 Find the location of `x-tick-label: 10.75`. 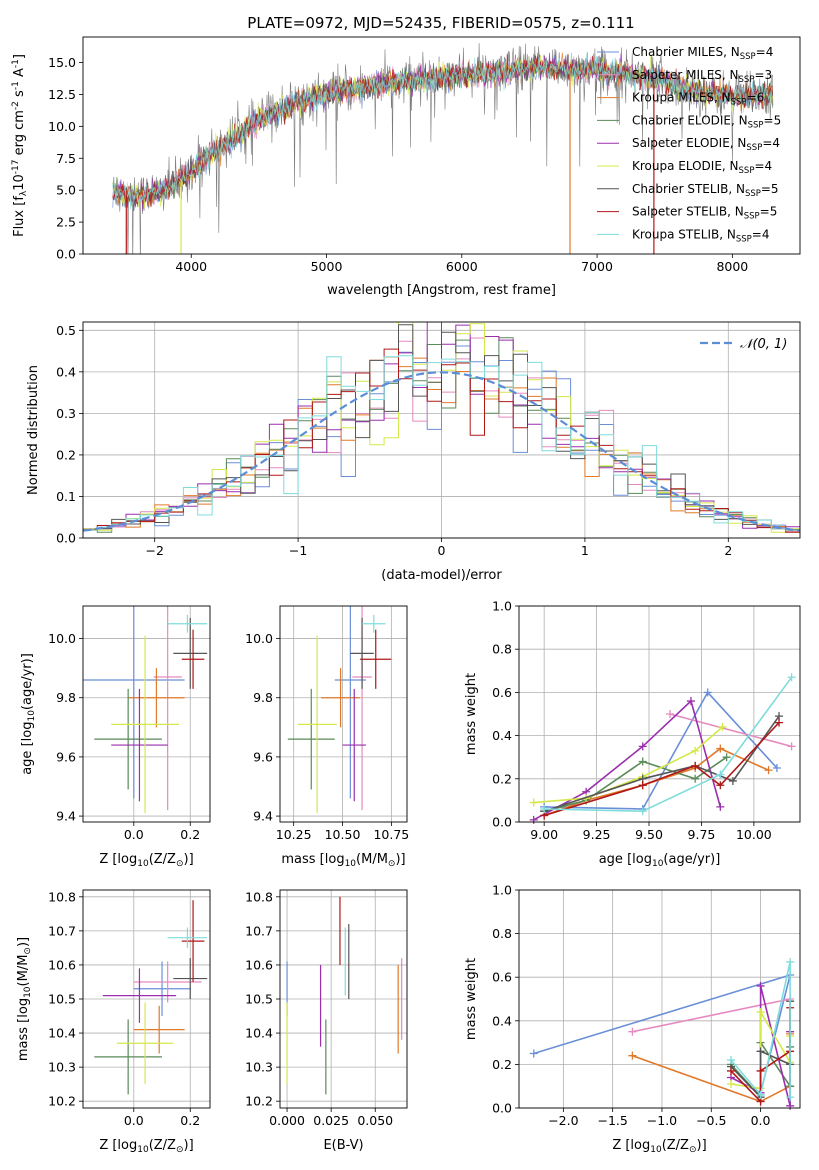

x-tick-label: 10.75 is located at coordinates (391, 834).